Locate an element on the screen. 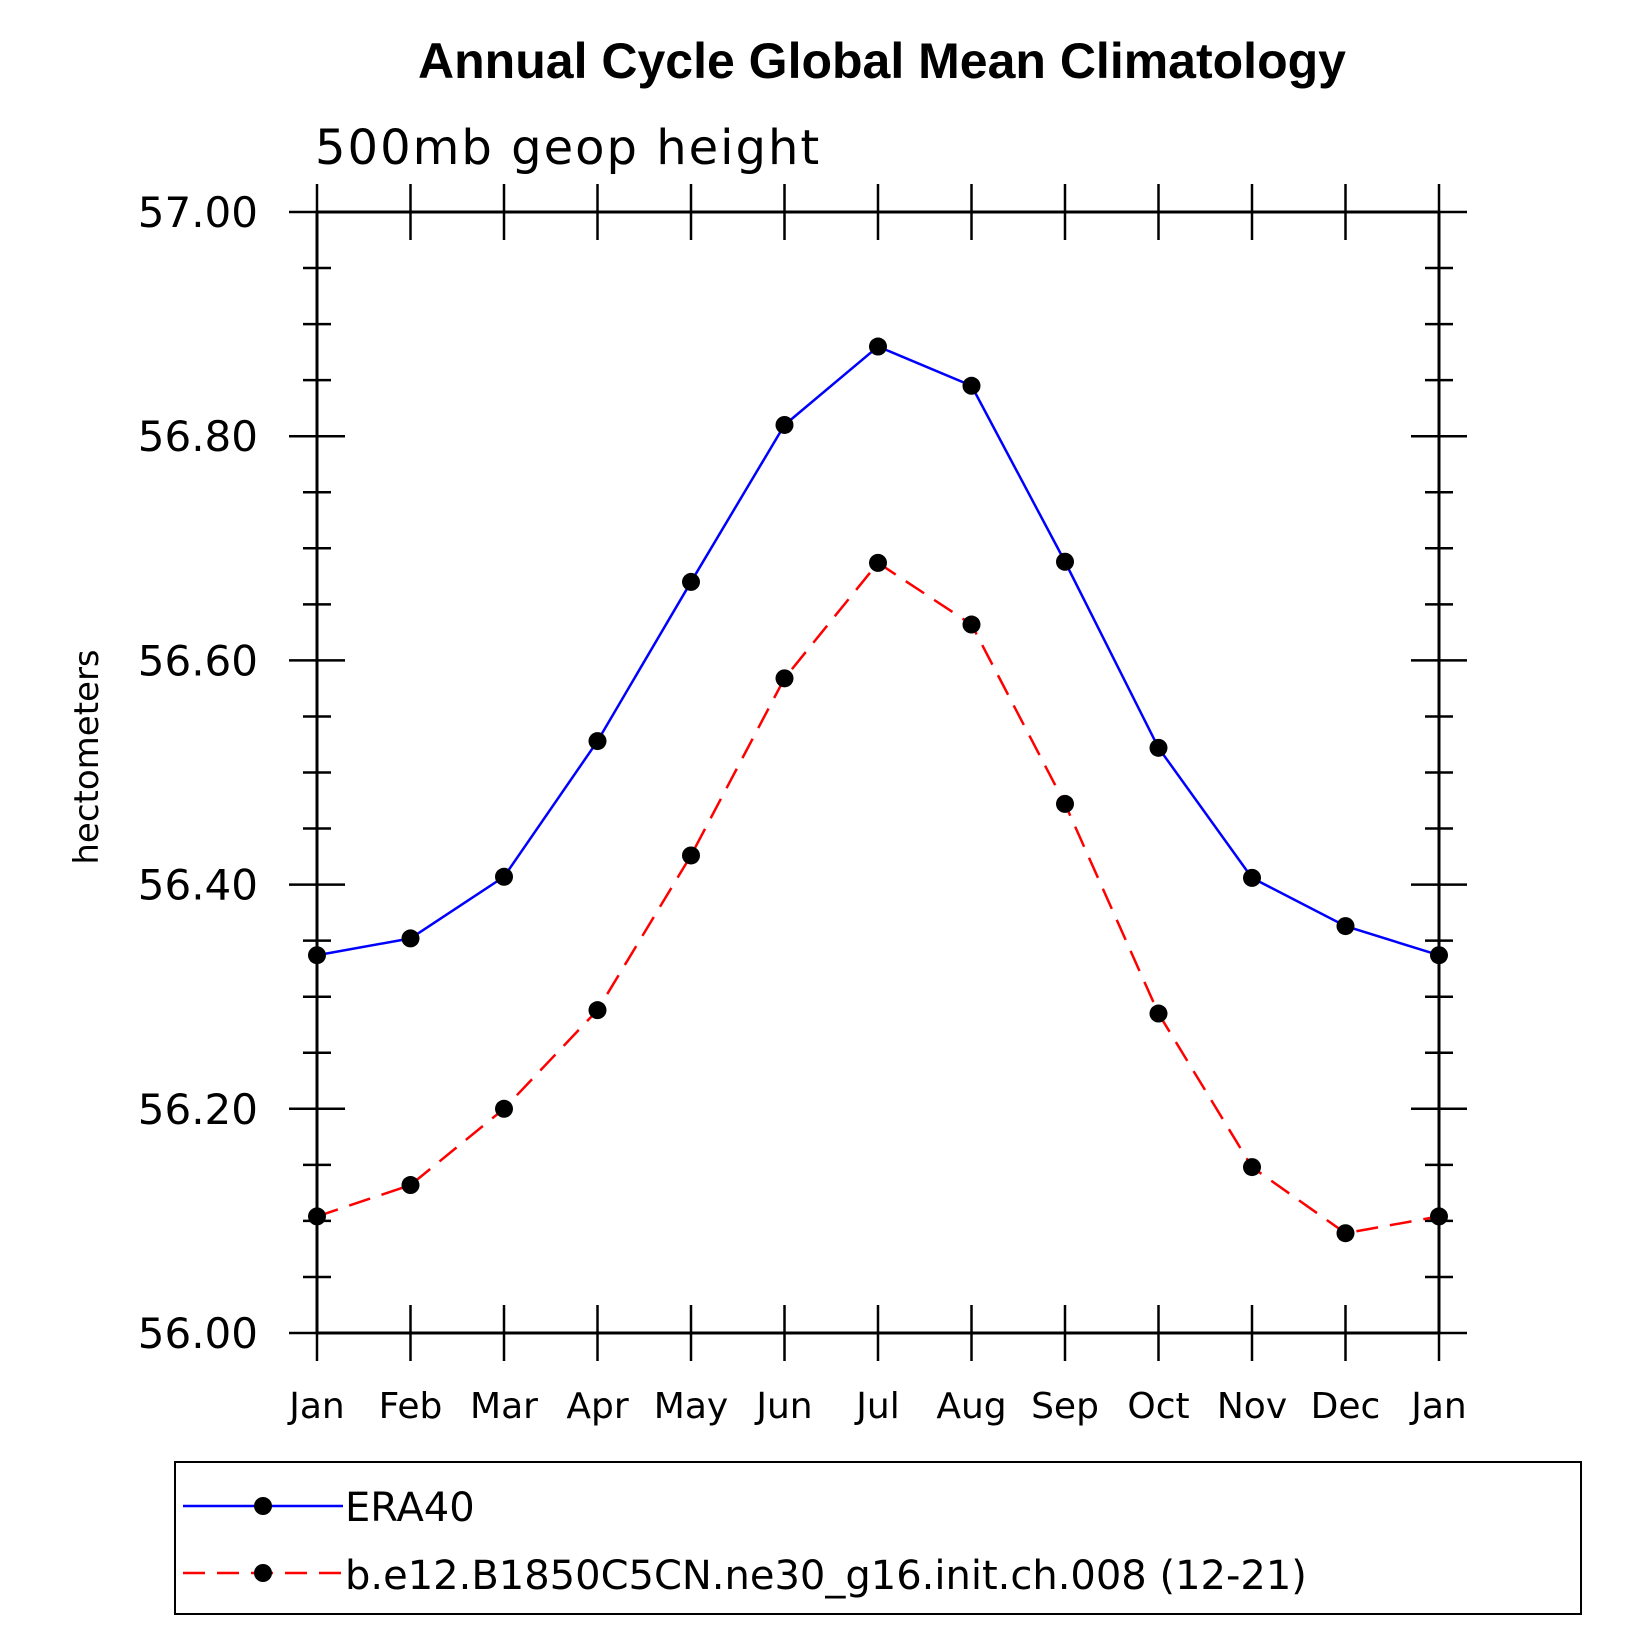 This screenshot has width=1641, height=1641. y-tick-label: 56.00 is located at coordinates (198, 1333).